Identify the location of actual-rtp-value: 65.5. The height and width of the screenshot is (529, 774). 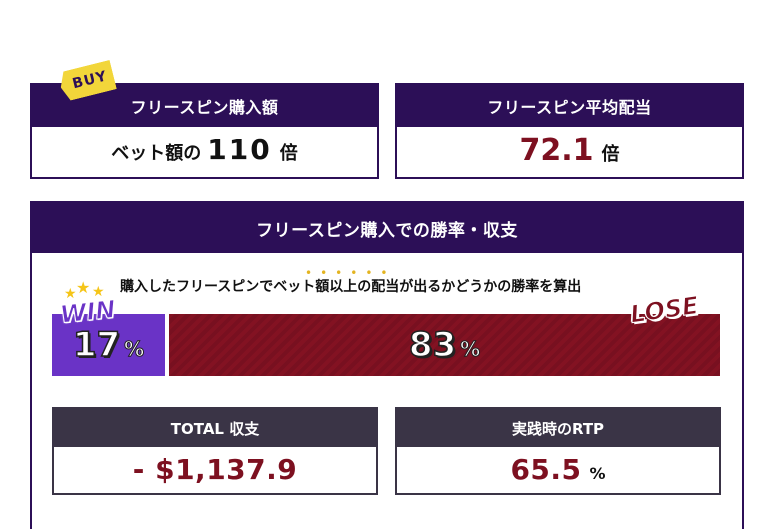
(546, 469).